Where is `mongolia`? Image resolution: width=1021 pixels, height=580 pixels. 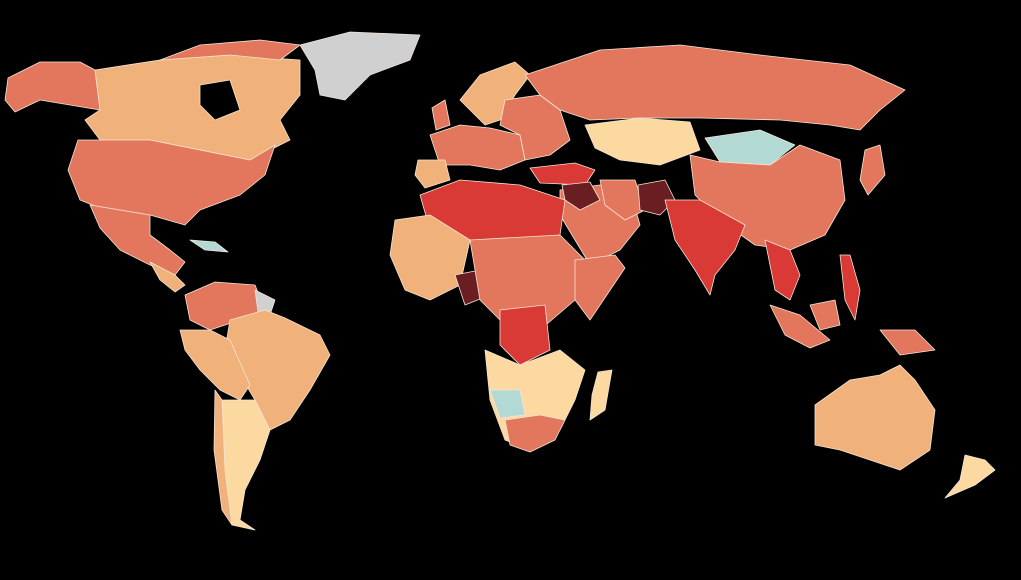 mongolia is located at coordinates (750, 147).